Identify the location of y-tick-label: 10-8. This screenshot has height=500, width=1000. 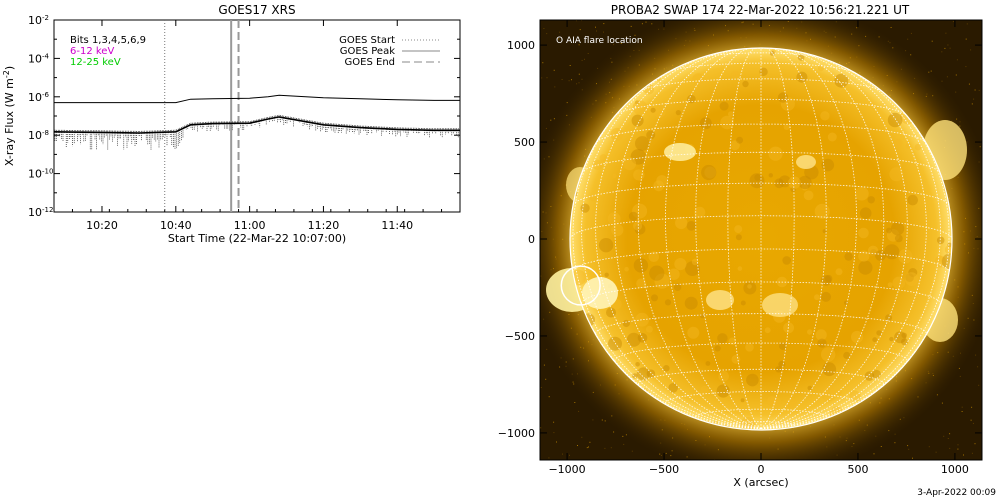
(38, 135).